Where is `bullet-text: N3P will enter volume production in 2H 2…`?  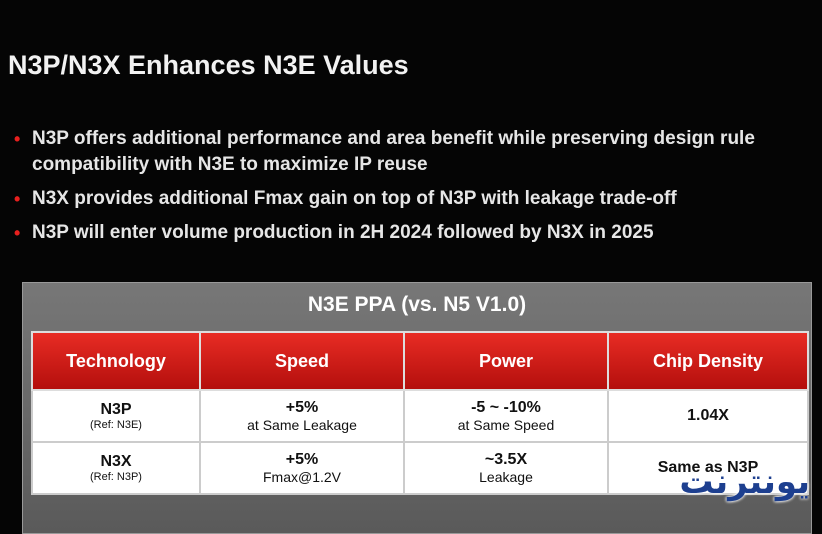 bullet-text: N3P will enter volume production in 2H 2… is located at coordinates (343, 232).